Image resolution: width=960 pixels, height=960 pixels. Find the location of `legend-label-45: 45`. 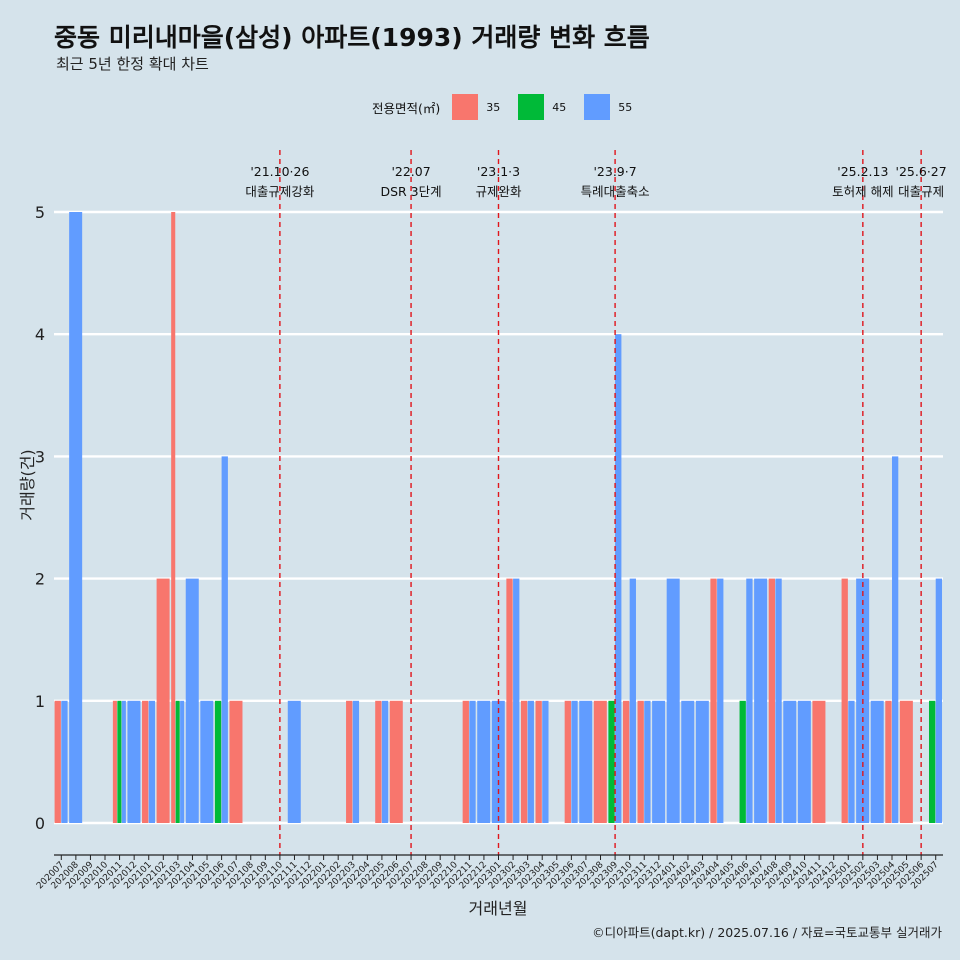

legend-label-45: 45 is located at coordinates (559, 107).